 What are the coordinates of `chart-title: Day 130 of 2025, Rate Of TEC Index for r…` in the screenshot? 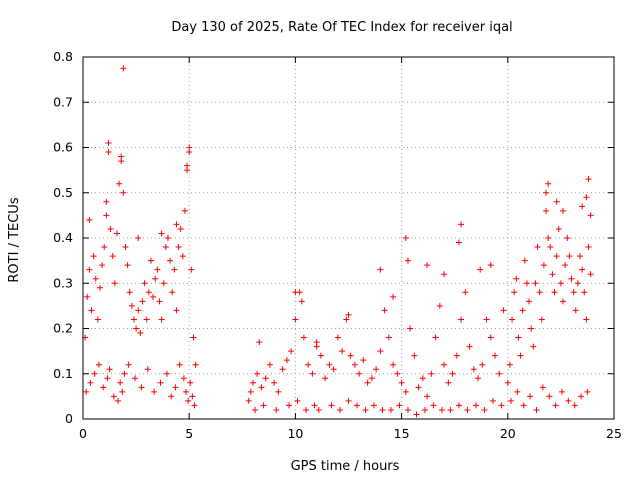 It's located at (341, 27).